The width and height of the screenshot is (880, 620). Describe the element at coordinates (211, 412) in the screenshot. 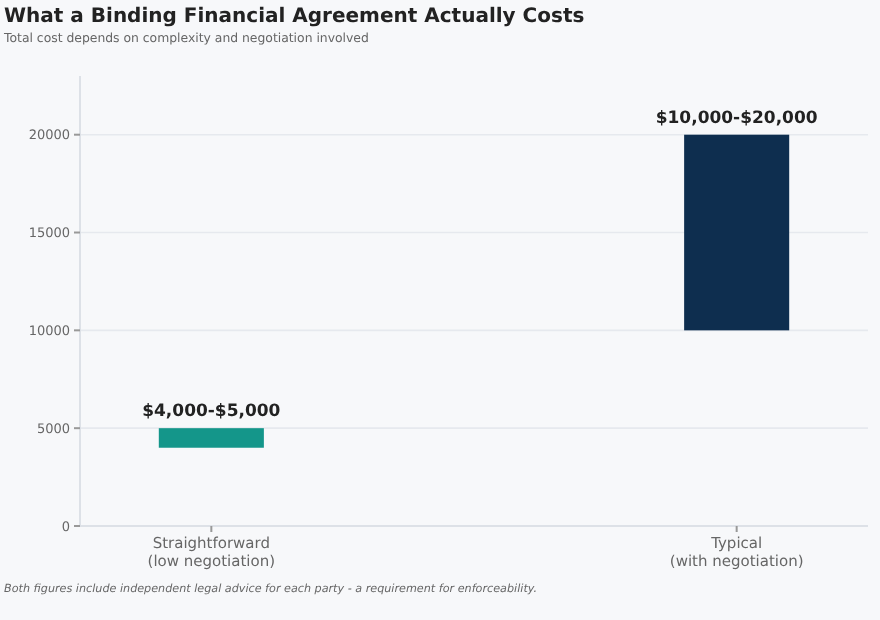

I see `data-label: $4,000-$5,000` at that location.